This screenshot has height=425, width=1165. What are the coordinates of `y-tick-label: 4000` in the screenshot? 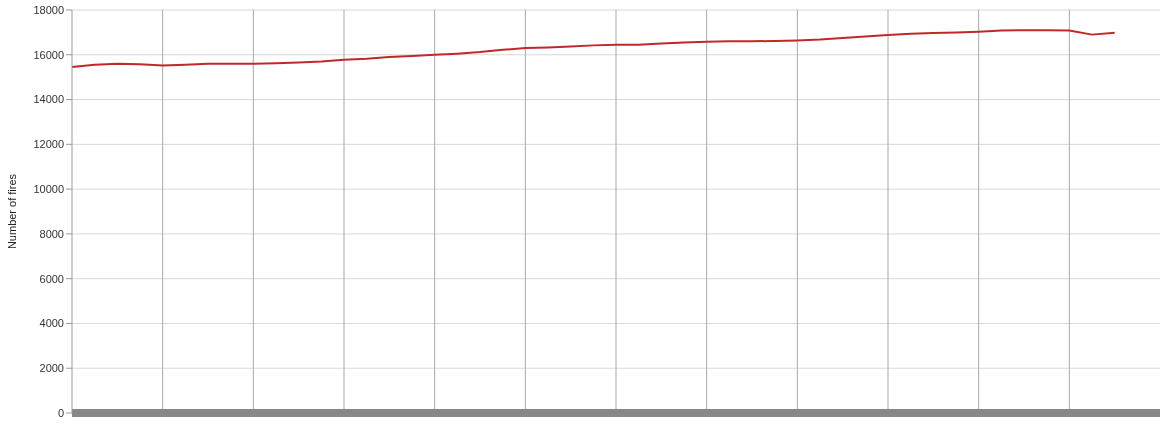 It's located at (51, 323).